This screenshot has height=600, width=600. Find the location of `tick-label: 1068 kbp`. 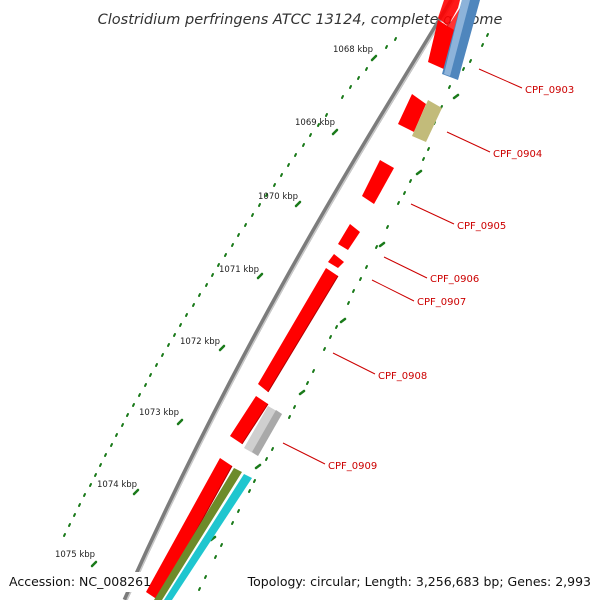

tick-label: 1068 kbp is located at coordinates (353, 50).